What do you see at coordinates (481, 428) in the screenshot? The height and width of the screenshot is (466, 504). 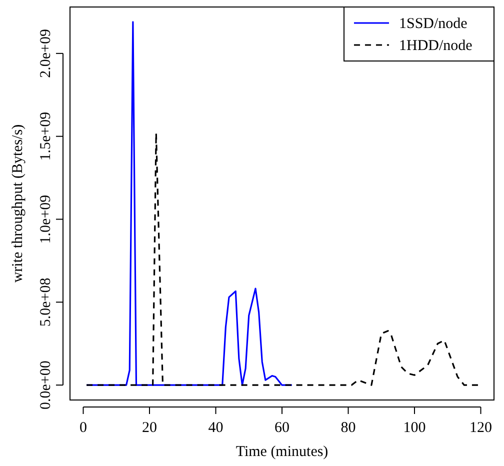 I see `x-tick-label: 120` at bounding box center [481, 428].